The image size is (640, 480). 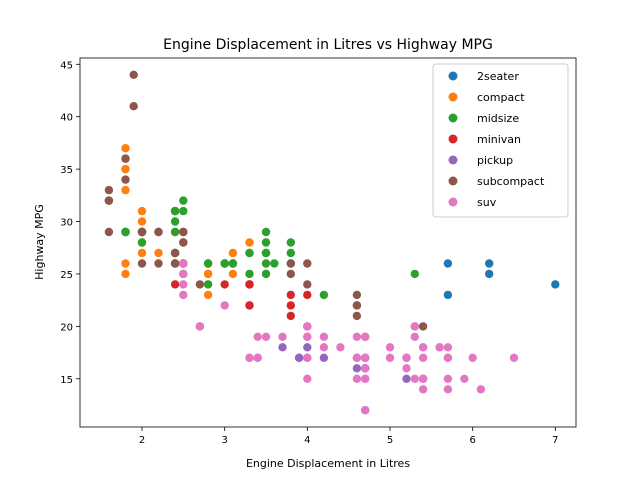 I want to click on y-tick-label: 30, so click(x=66, y=223).